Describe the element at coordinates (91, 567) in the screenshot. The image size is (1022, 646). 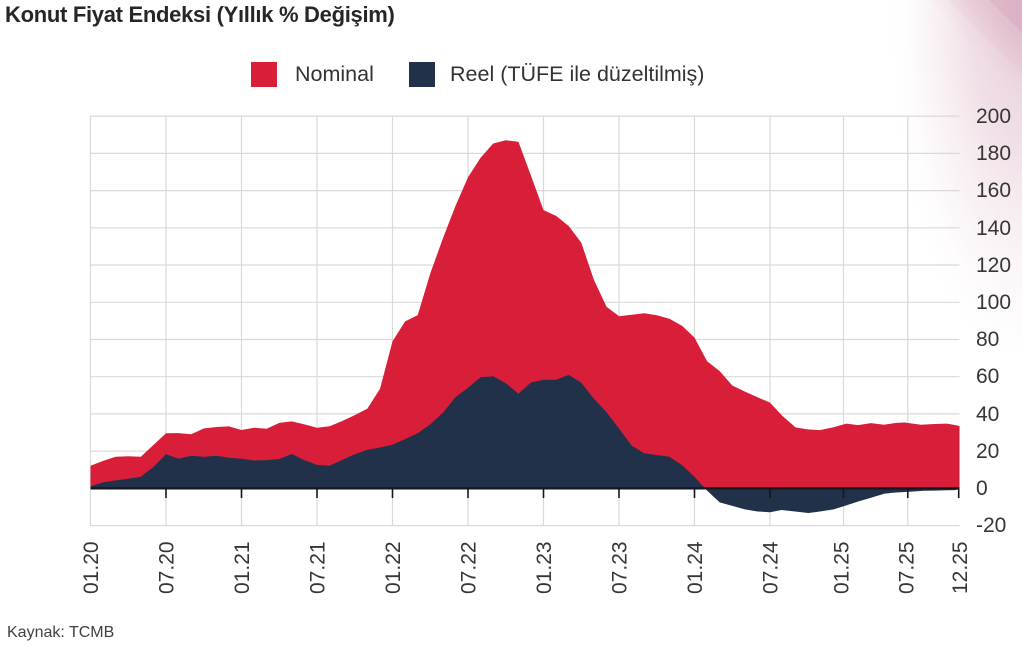
I see `svg-text: 01.20` at that location.